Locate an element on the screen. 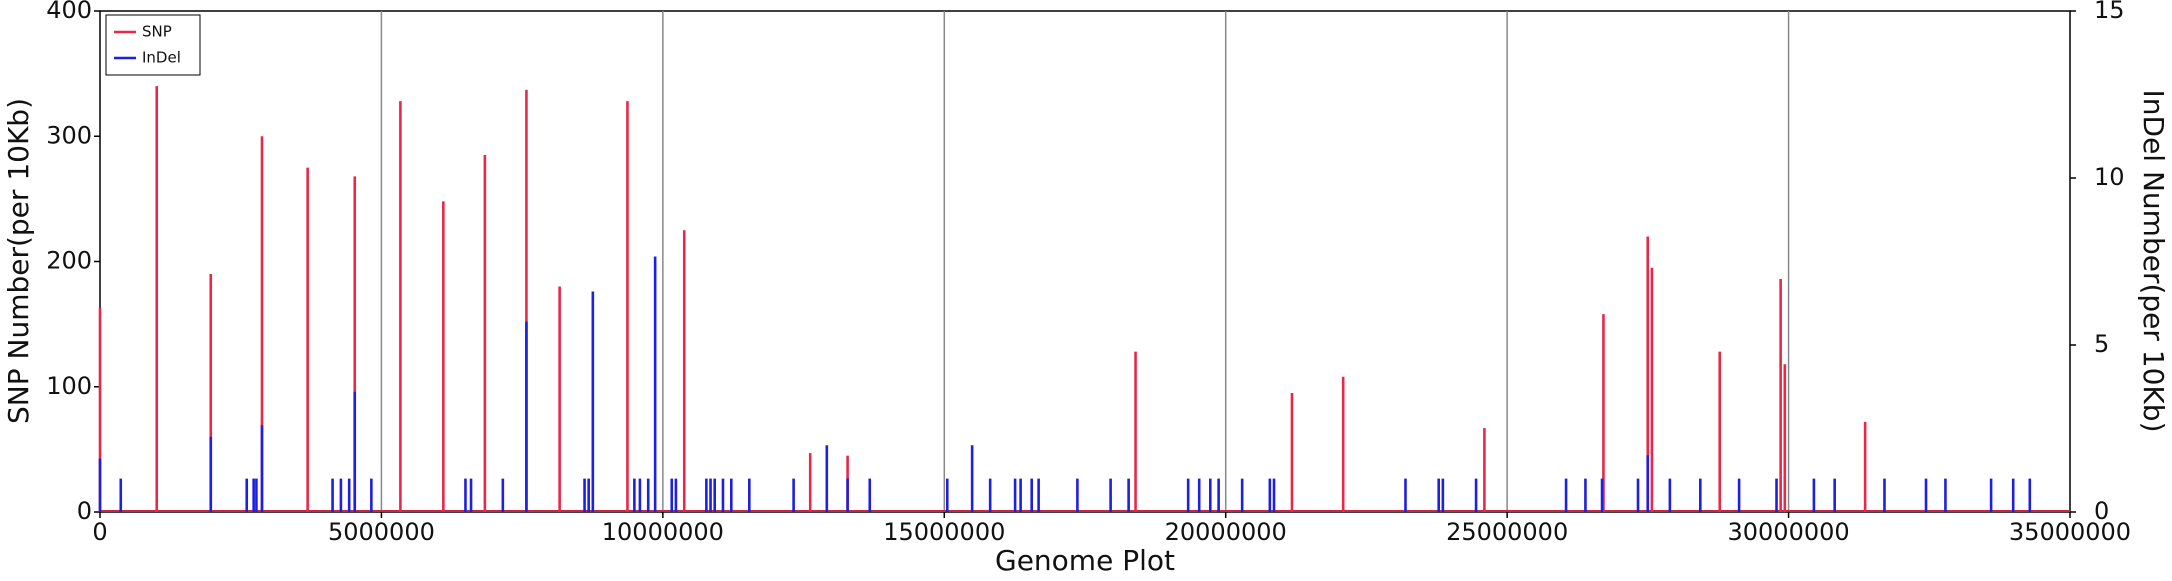  x-tick-label: 20000000 is located at coordinates (1226, 532).